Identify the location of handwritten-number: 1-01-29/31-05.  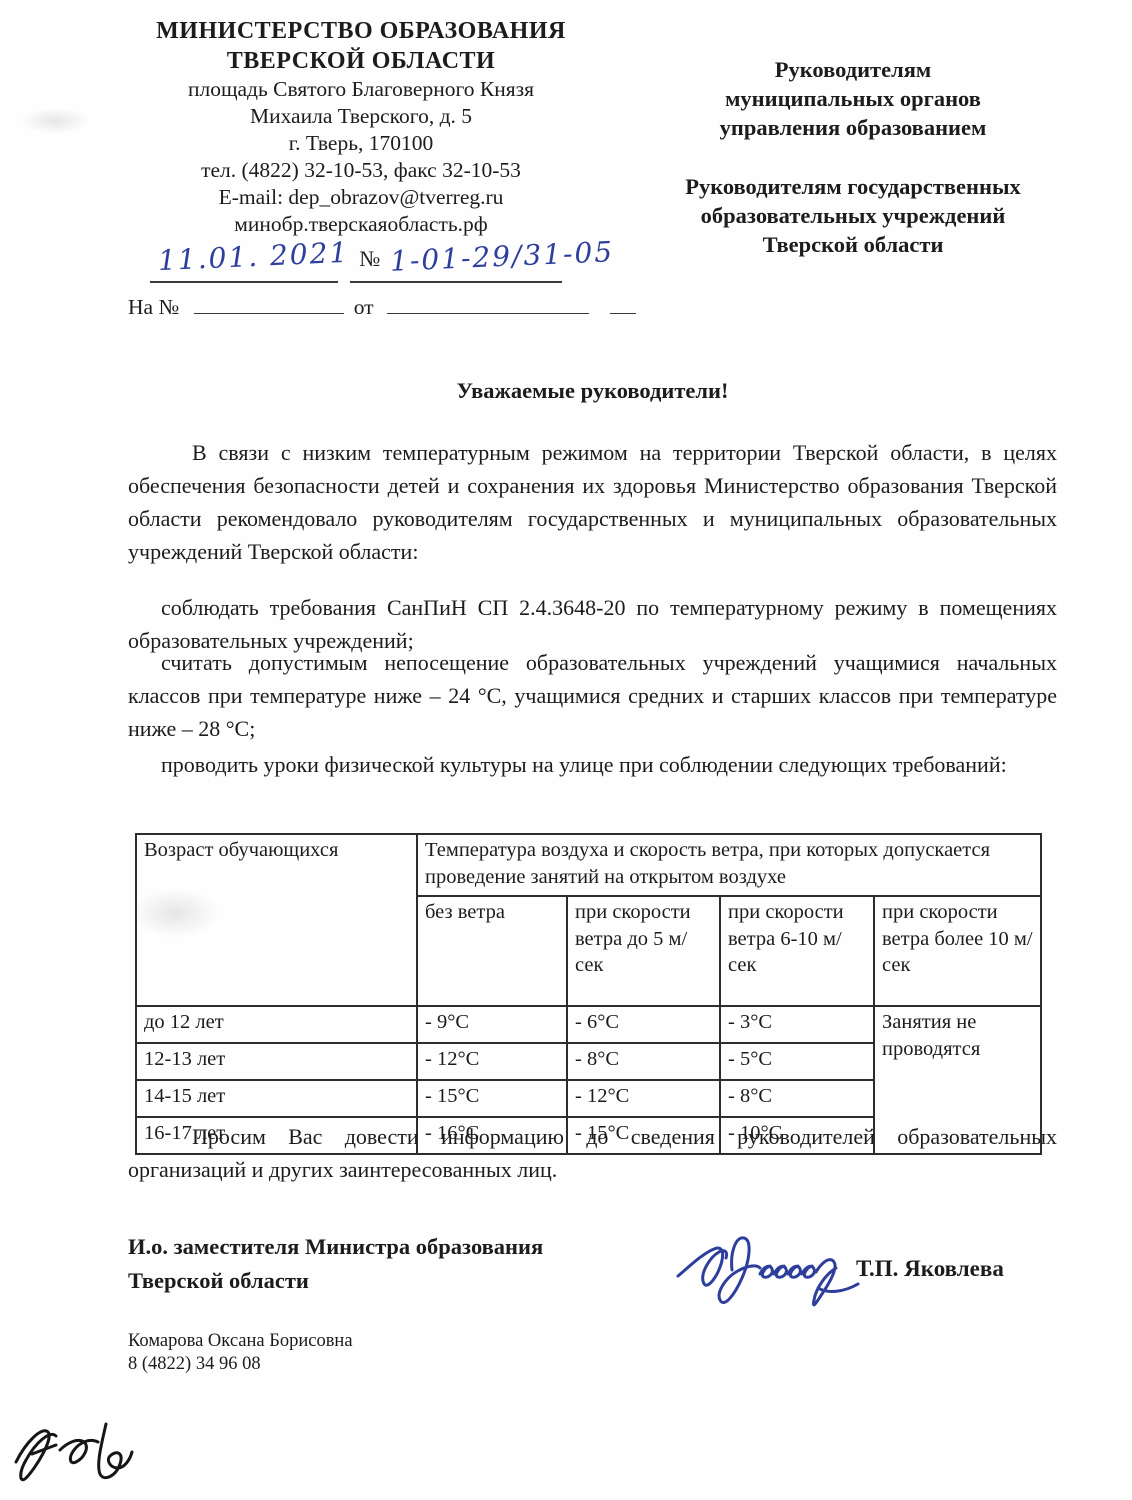
(502, 256).